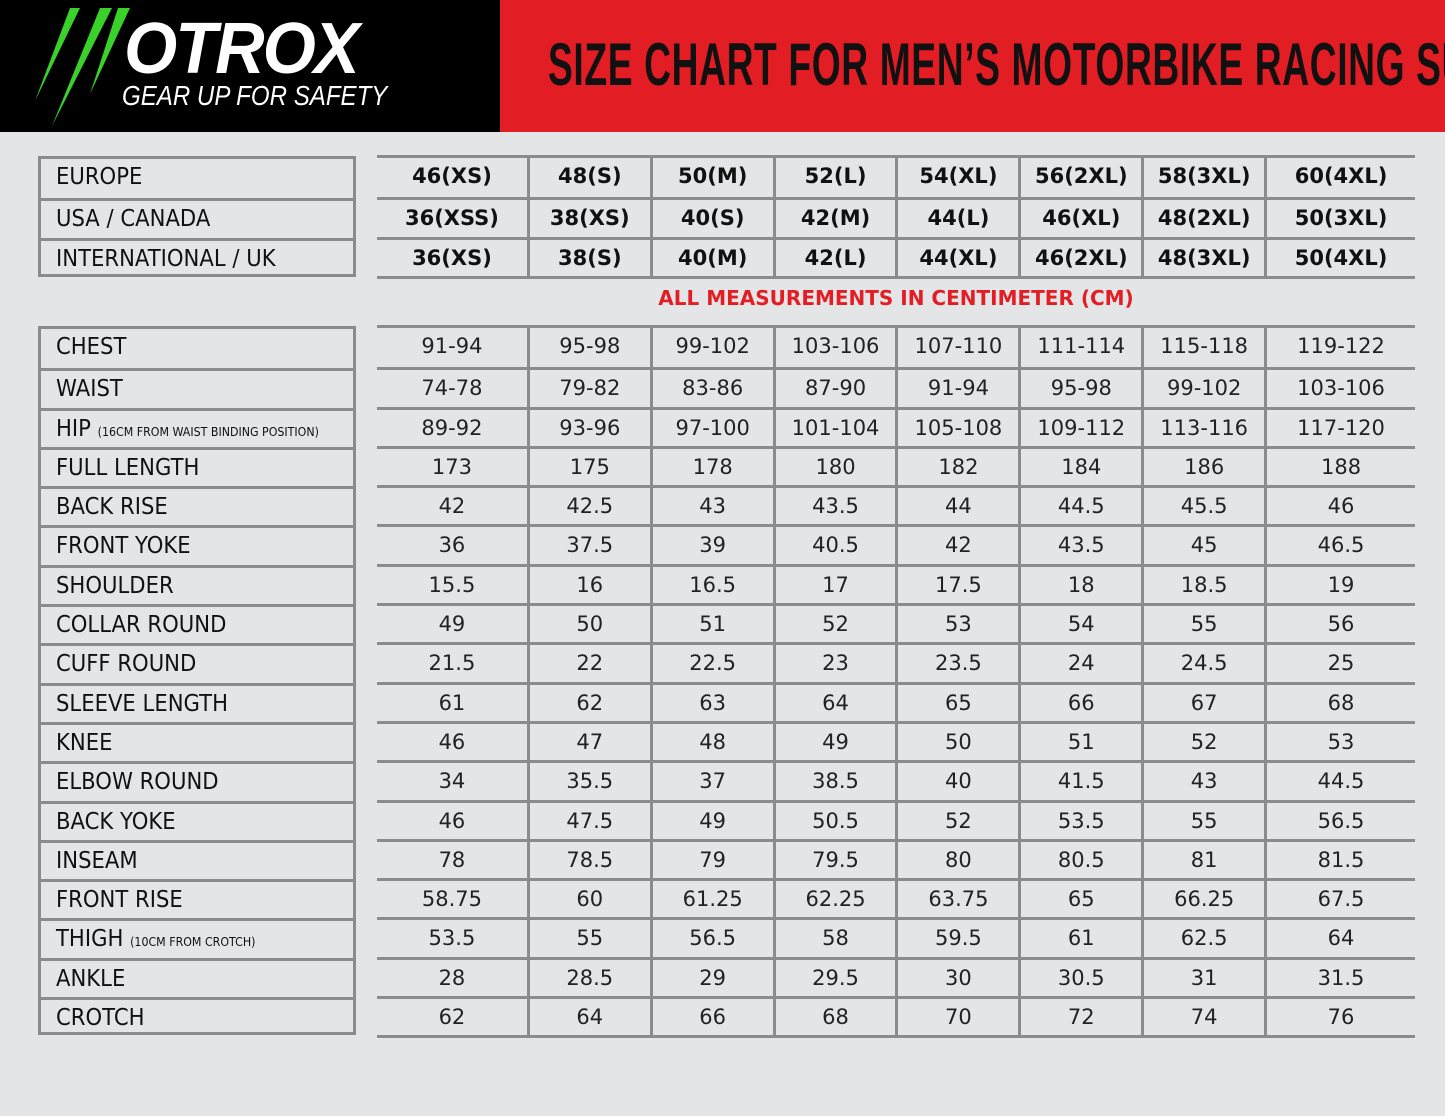 This screenshot has height=1116, width=1445. What do you see at coordinates (197, 505) in the screenshot?
I see `row-label: BACK RISE` at bounding box center [197, 505].